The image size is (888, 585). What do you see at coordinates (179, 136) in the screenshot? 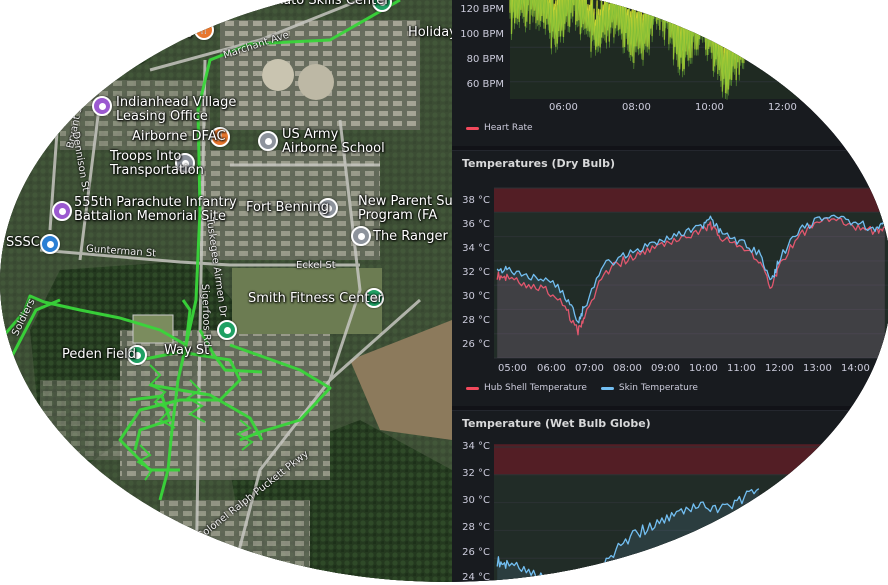
I see `place-label: Airborne DFAC` at bounding box center [179, 136].